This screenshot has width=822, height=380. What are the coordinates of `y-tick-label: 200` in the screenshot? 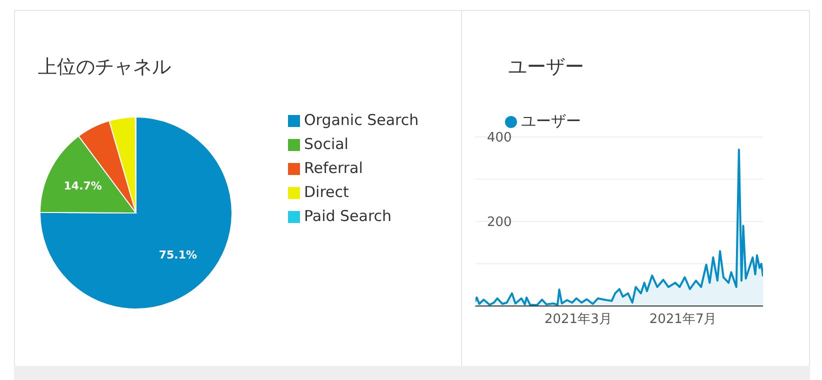 It's located at (499, 222).